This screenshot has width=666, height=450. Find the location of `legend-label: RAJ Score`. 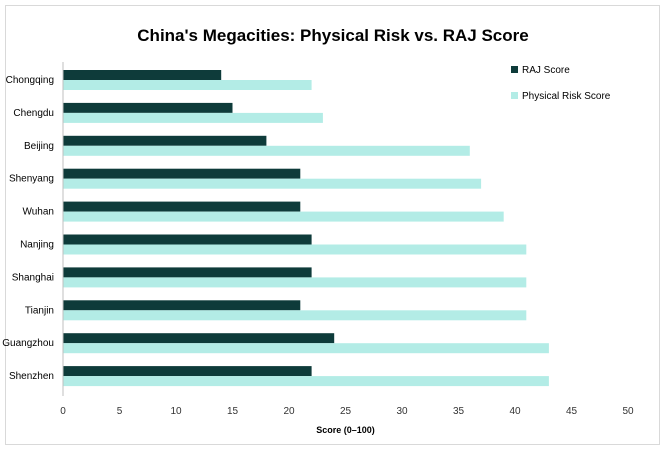

legend-label: RAJ Score is located at coordinates (546, 70).